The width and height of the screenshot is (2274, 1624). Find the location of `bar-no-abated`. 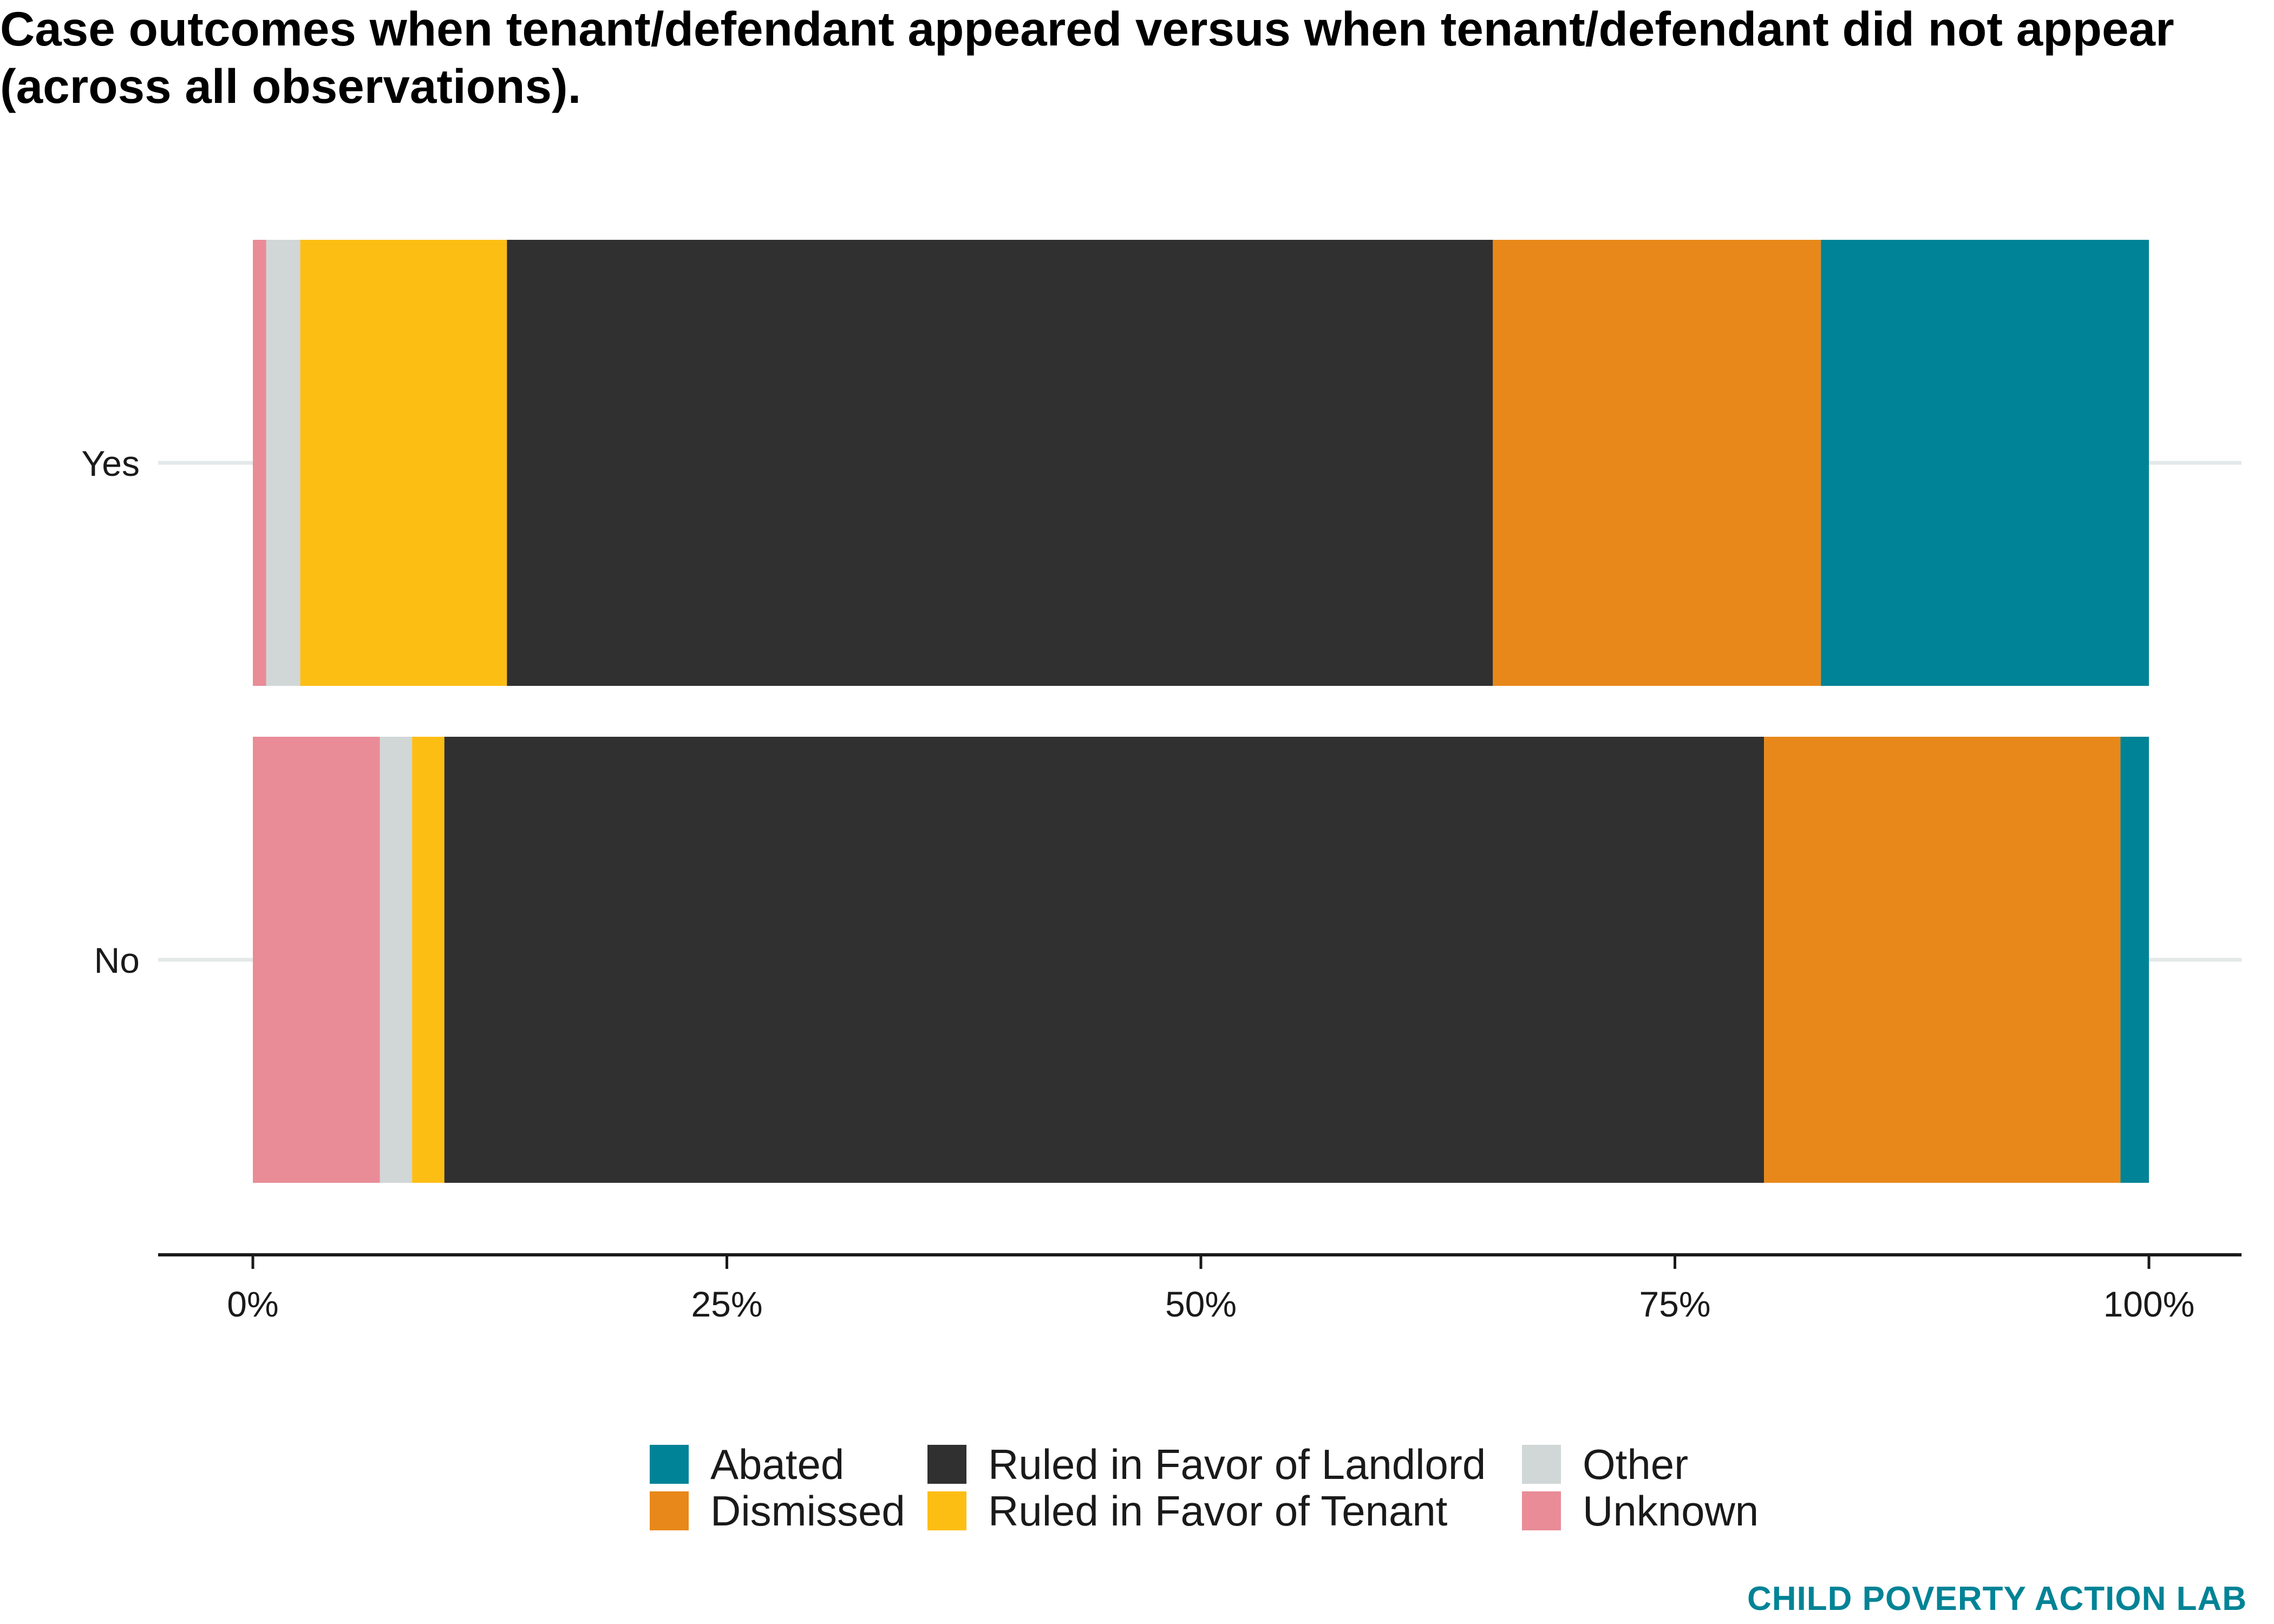

bar-no-abated is located at coordinates (2135, 960).